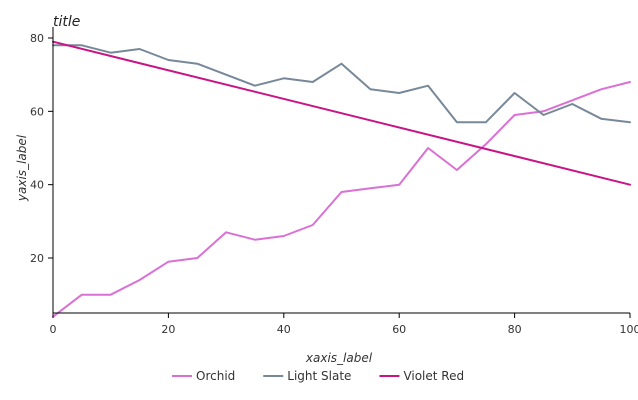 The height and width of the screenshot is (400, 638). I want to click on chart-title: title, so click(66, 22).